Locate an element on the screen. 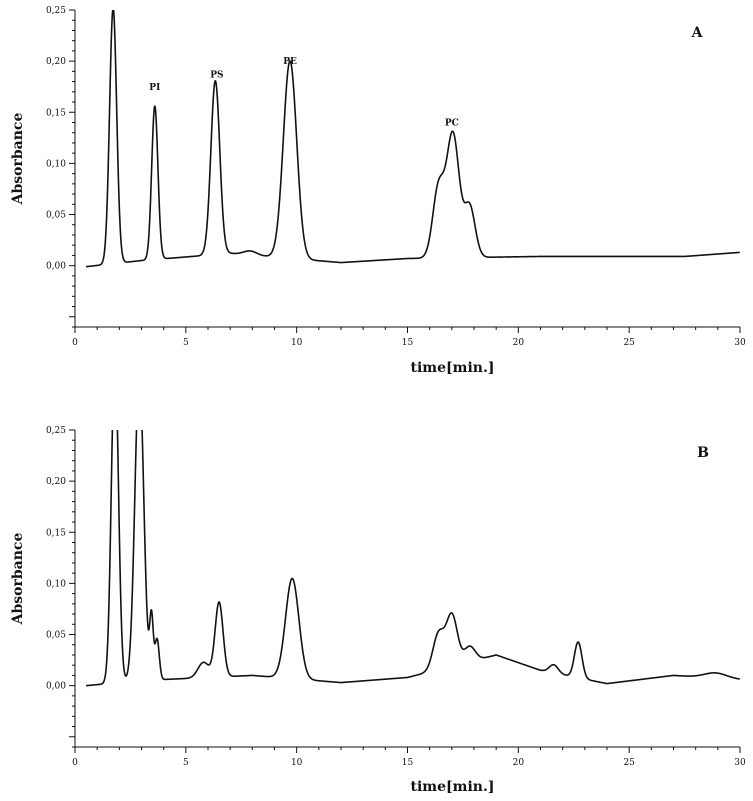 The height and width of the screenshot is (801, 753). peak-label: PS is located at coordinates (216, 75).